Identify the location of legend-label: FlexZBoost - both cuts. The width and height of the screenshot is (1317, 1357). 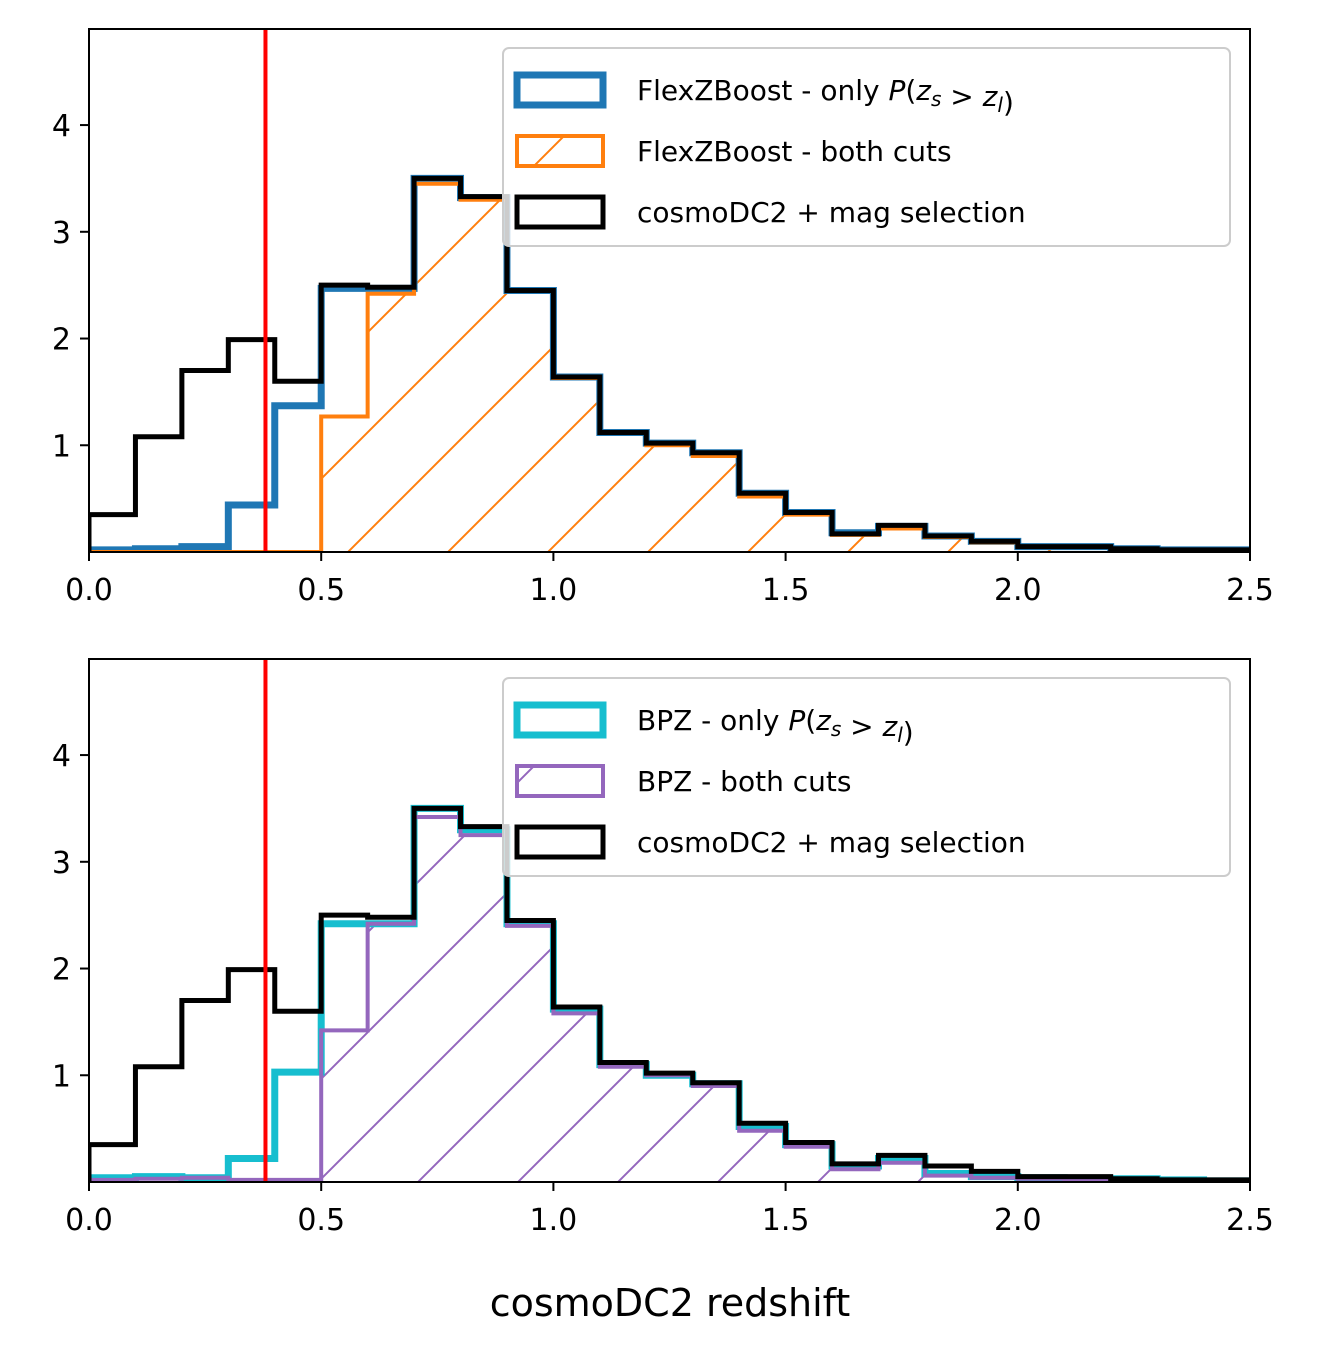
(794, 151).